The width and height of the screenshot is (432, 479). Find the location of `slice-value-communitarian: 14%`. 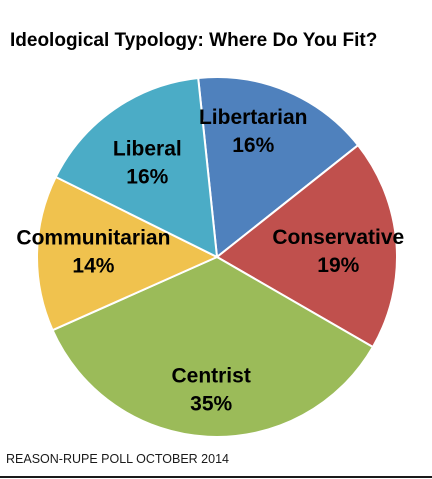

slice-value-communitarian: 14% is located at coordinates (93, 266).